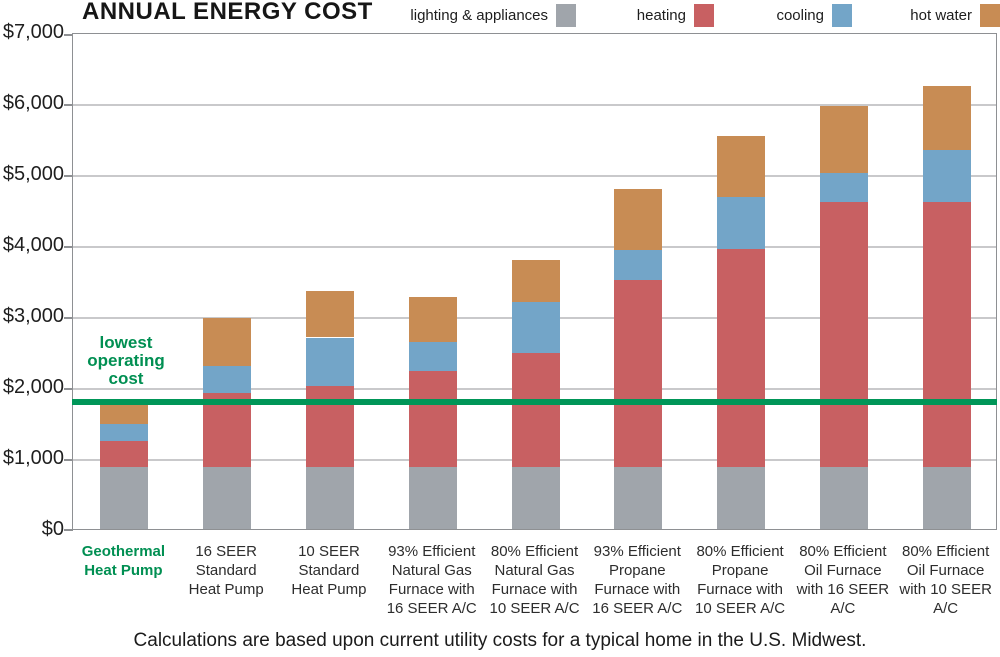  Describe the element at coordinates (566, 15) in the screenshot. I see `lighting-swatch-icon` at that location.